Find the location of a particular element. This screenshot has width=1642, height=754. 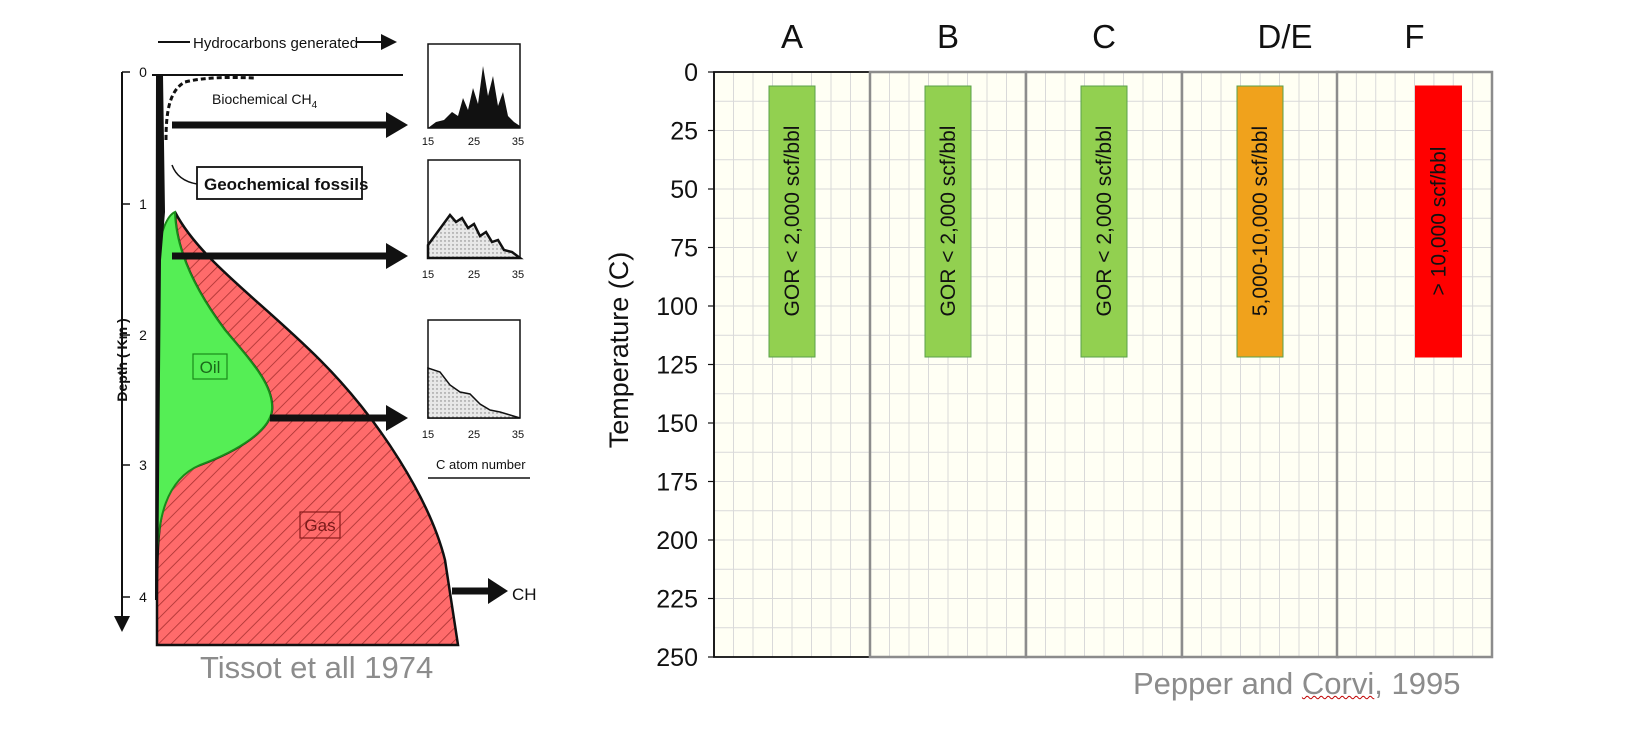

panel-b: B GOR < 2,000 scf/bbl is located at coordinates (948, 338).